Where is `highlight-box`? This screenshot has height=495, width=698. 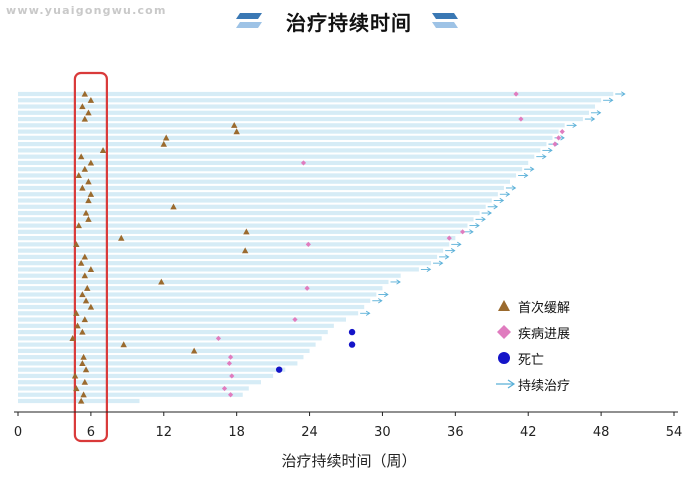 highlight-box is located at coordinates (90, 257).